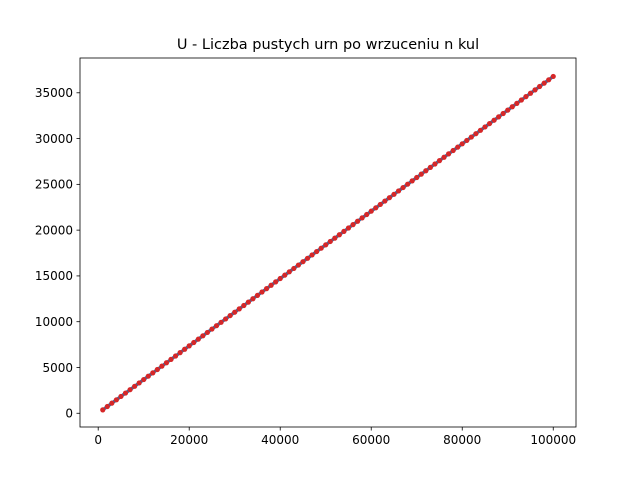 This screenshot has height=480, width=640. I want to click on y-tick-label: 15000, so click(54, 276).